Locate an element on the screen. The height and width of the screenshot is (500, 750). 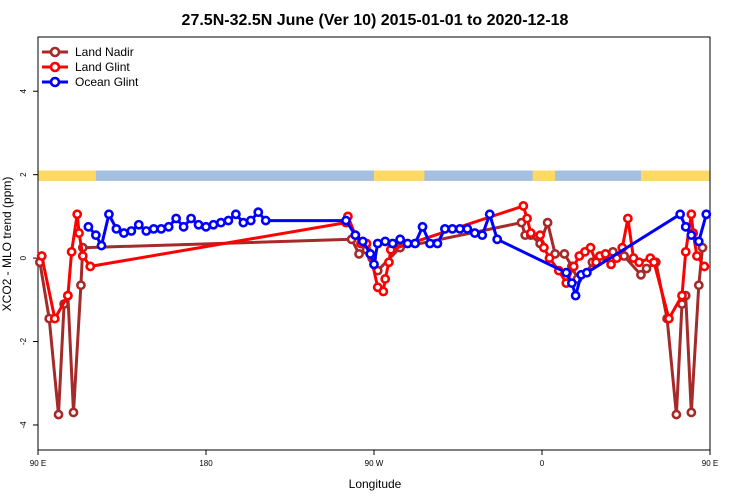
y-tick-label: -4 is located at coordinates (23, 425).